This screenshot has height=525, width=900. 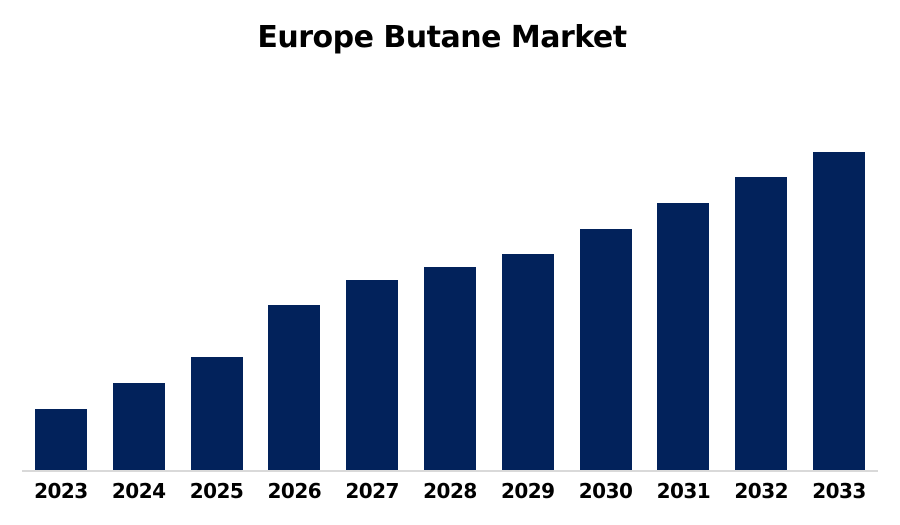 What do you see at coordinates (761, 324) in the screenshot?
I see `bar-2032` at bounding box center [761, 324].